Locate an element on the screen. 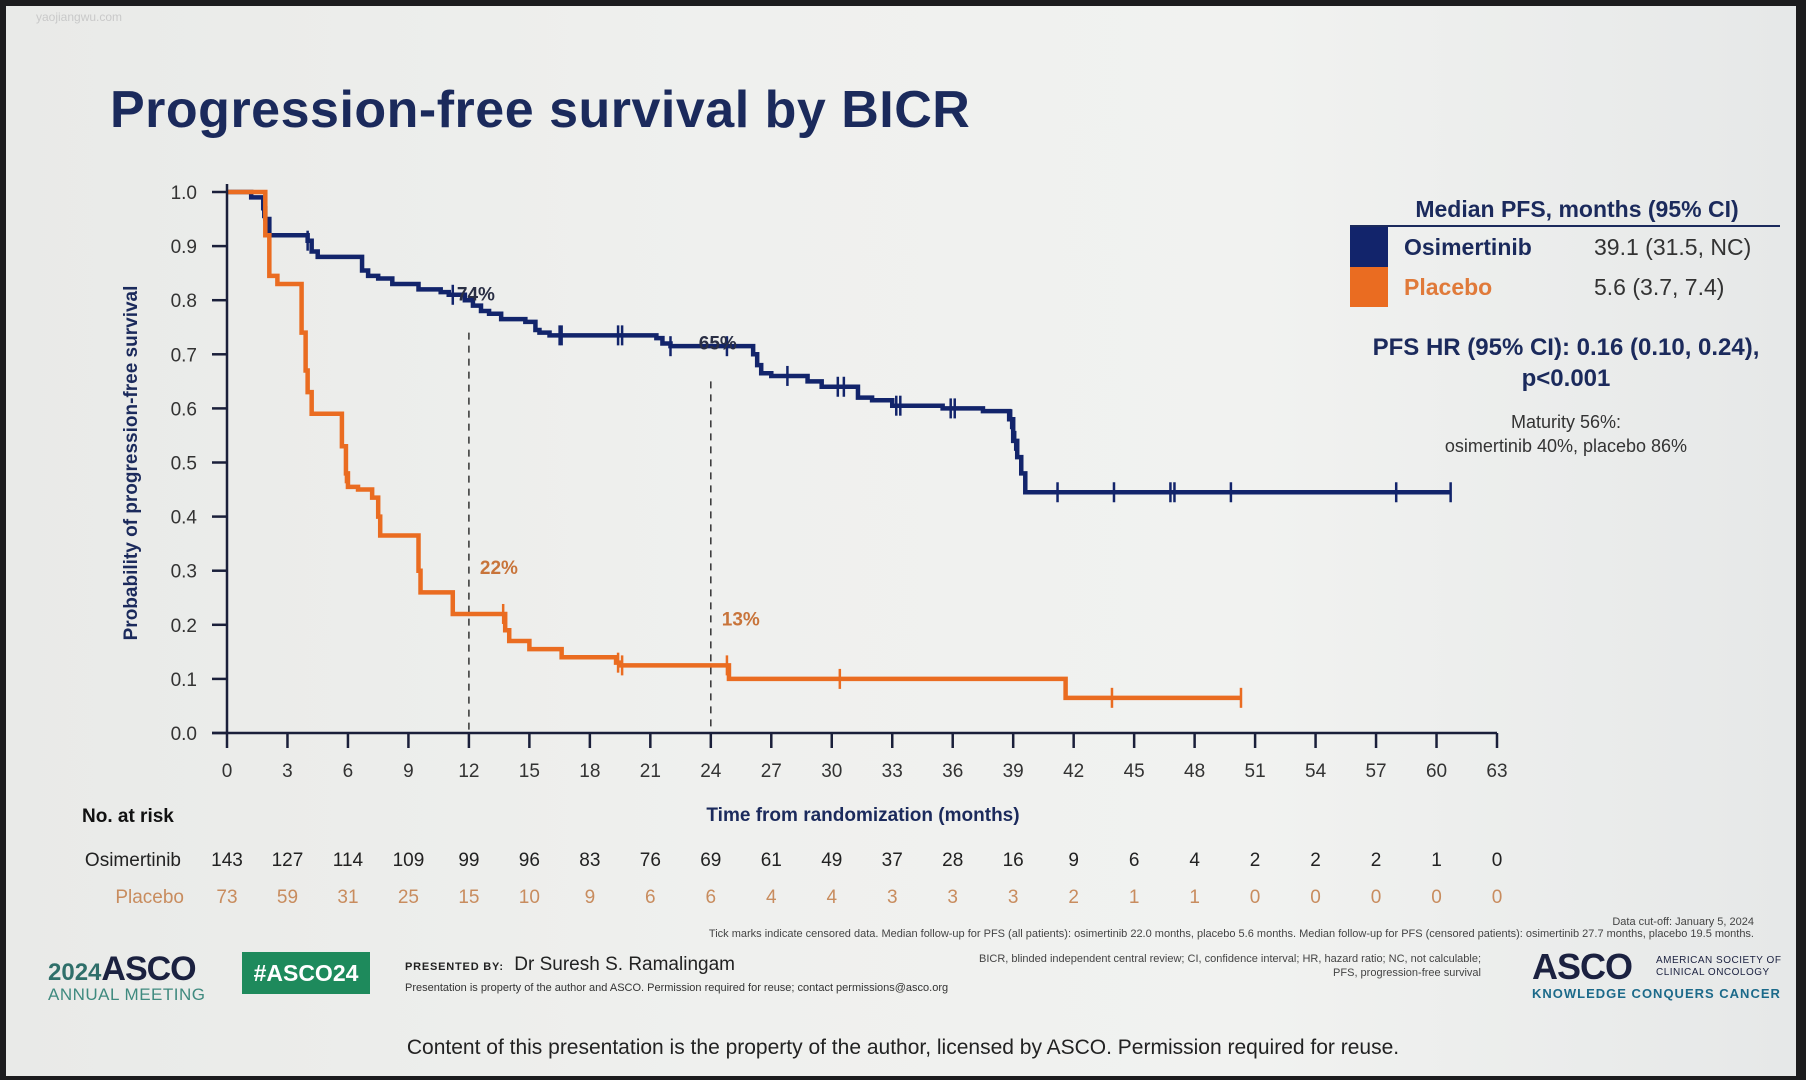 The height and width of the screenshot is (1080, 1806). risk-count-placebo: 10 is located at coordinates (529, 897).